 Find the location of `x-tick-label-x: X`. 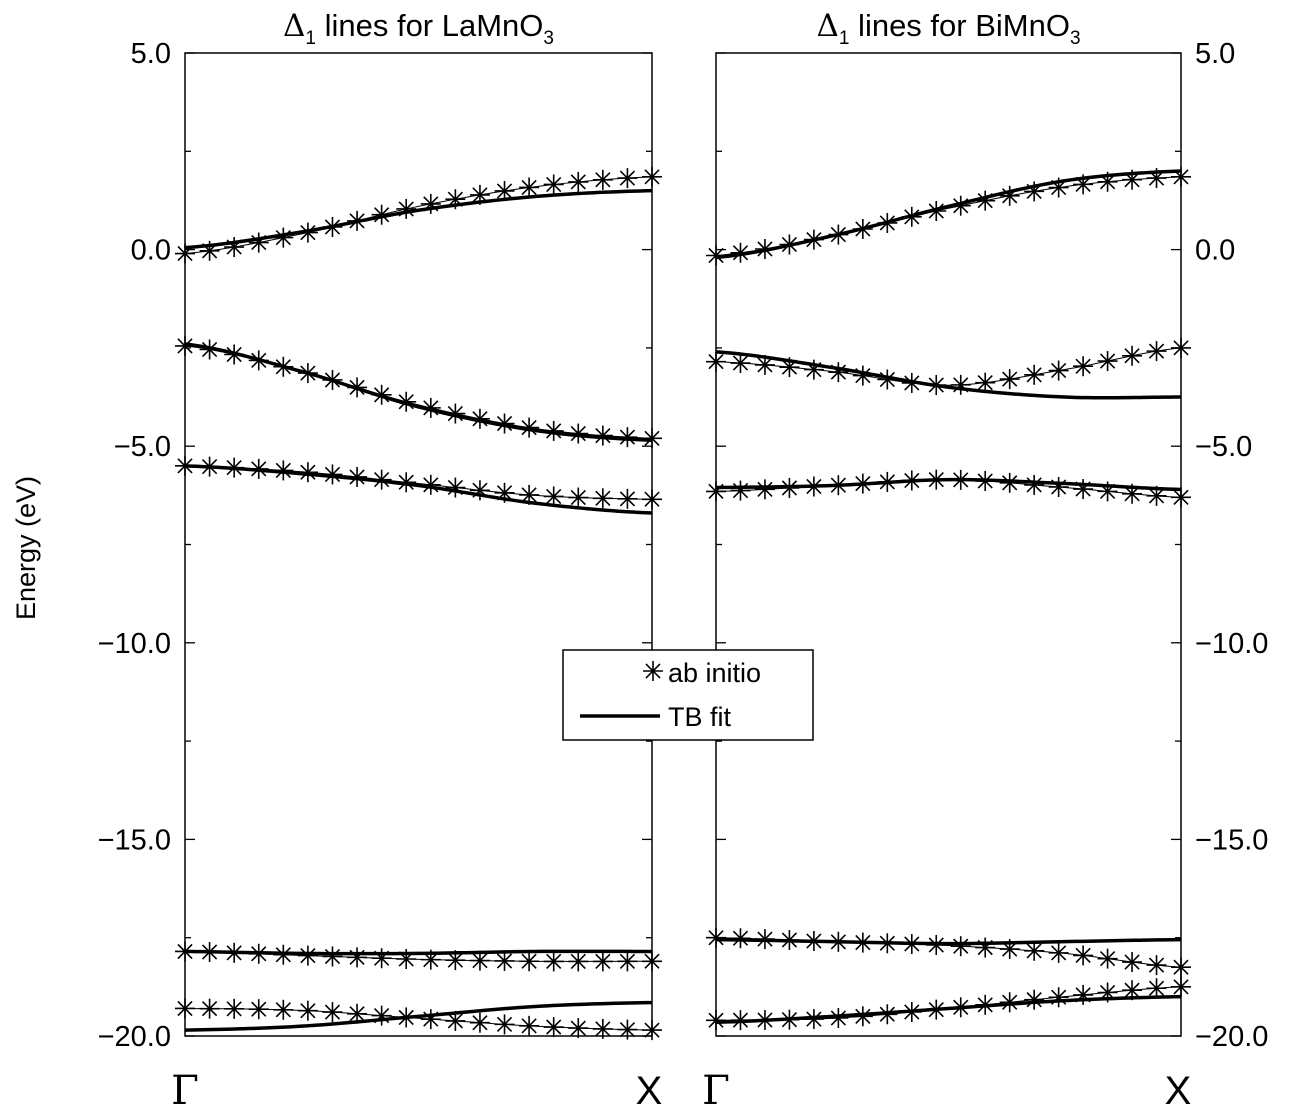

x-tick-label-x: X is located at coordinates (1178, 1089).